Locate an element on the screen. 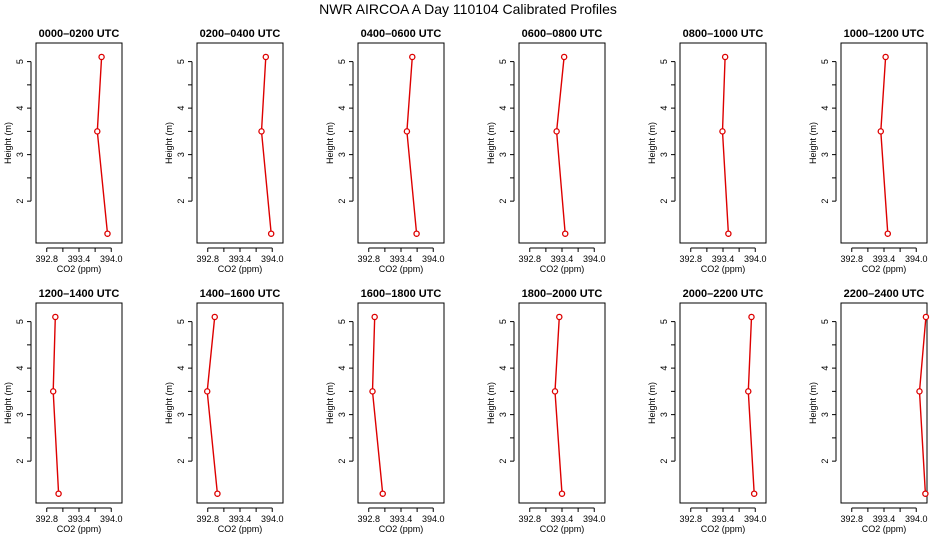 This screenshot has width=936, height=540. panel-title: 2000–2200 UTC is located at coordinates (723, 294).